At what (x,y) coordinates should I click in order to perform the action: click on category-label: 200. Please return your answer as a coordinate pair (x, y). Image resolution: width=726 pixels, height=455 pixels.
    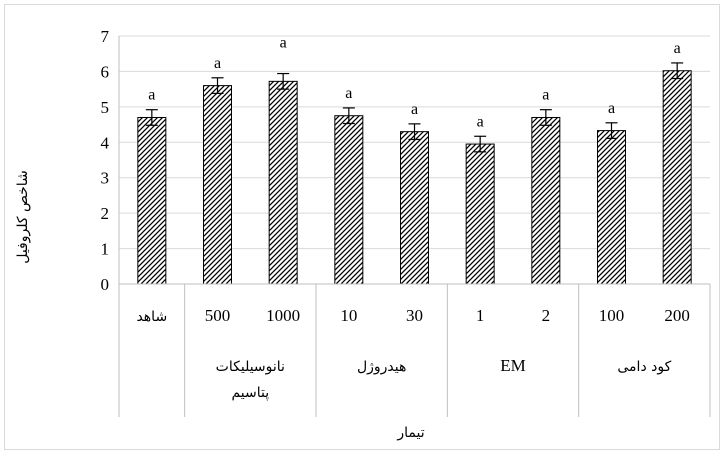
    Looking at the image, I should click on (677, 315).